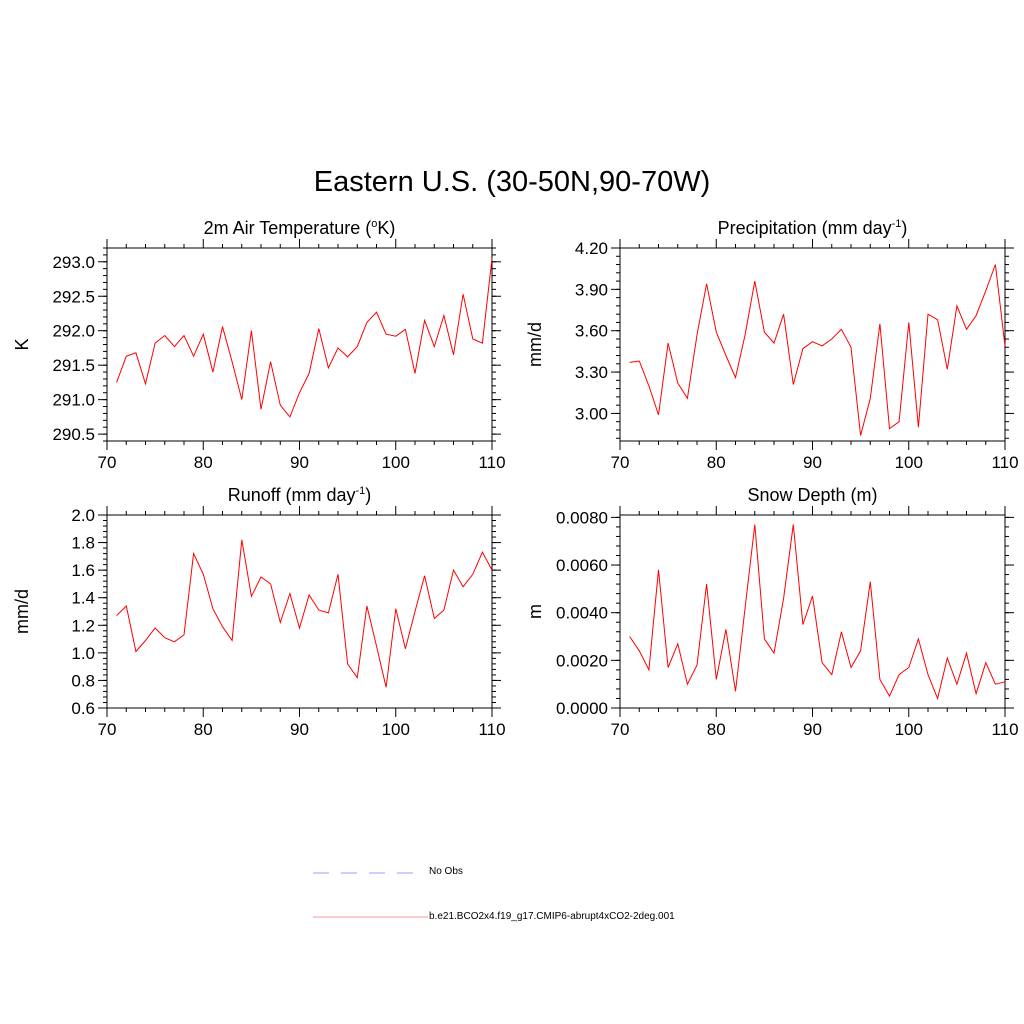 This screenshot has width=1024, height=1024. Describe the element at coordinates (386, 228) in the screenshot. I see `temp-title-after: K)` at that location.